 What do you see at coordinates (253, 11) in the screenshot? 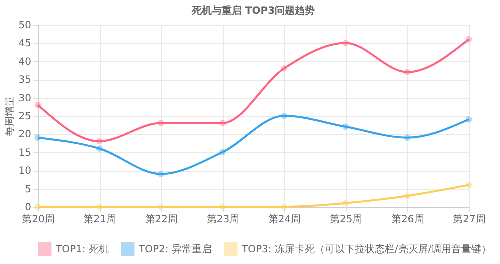
I see `chart-title: 死机与重启 TOP3问题趋势` at bounding box center [253, 11].